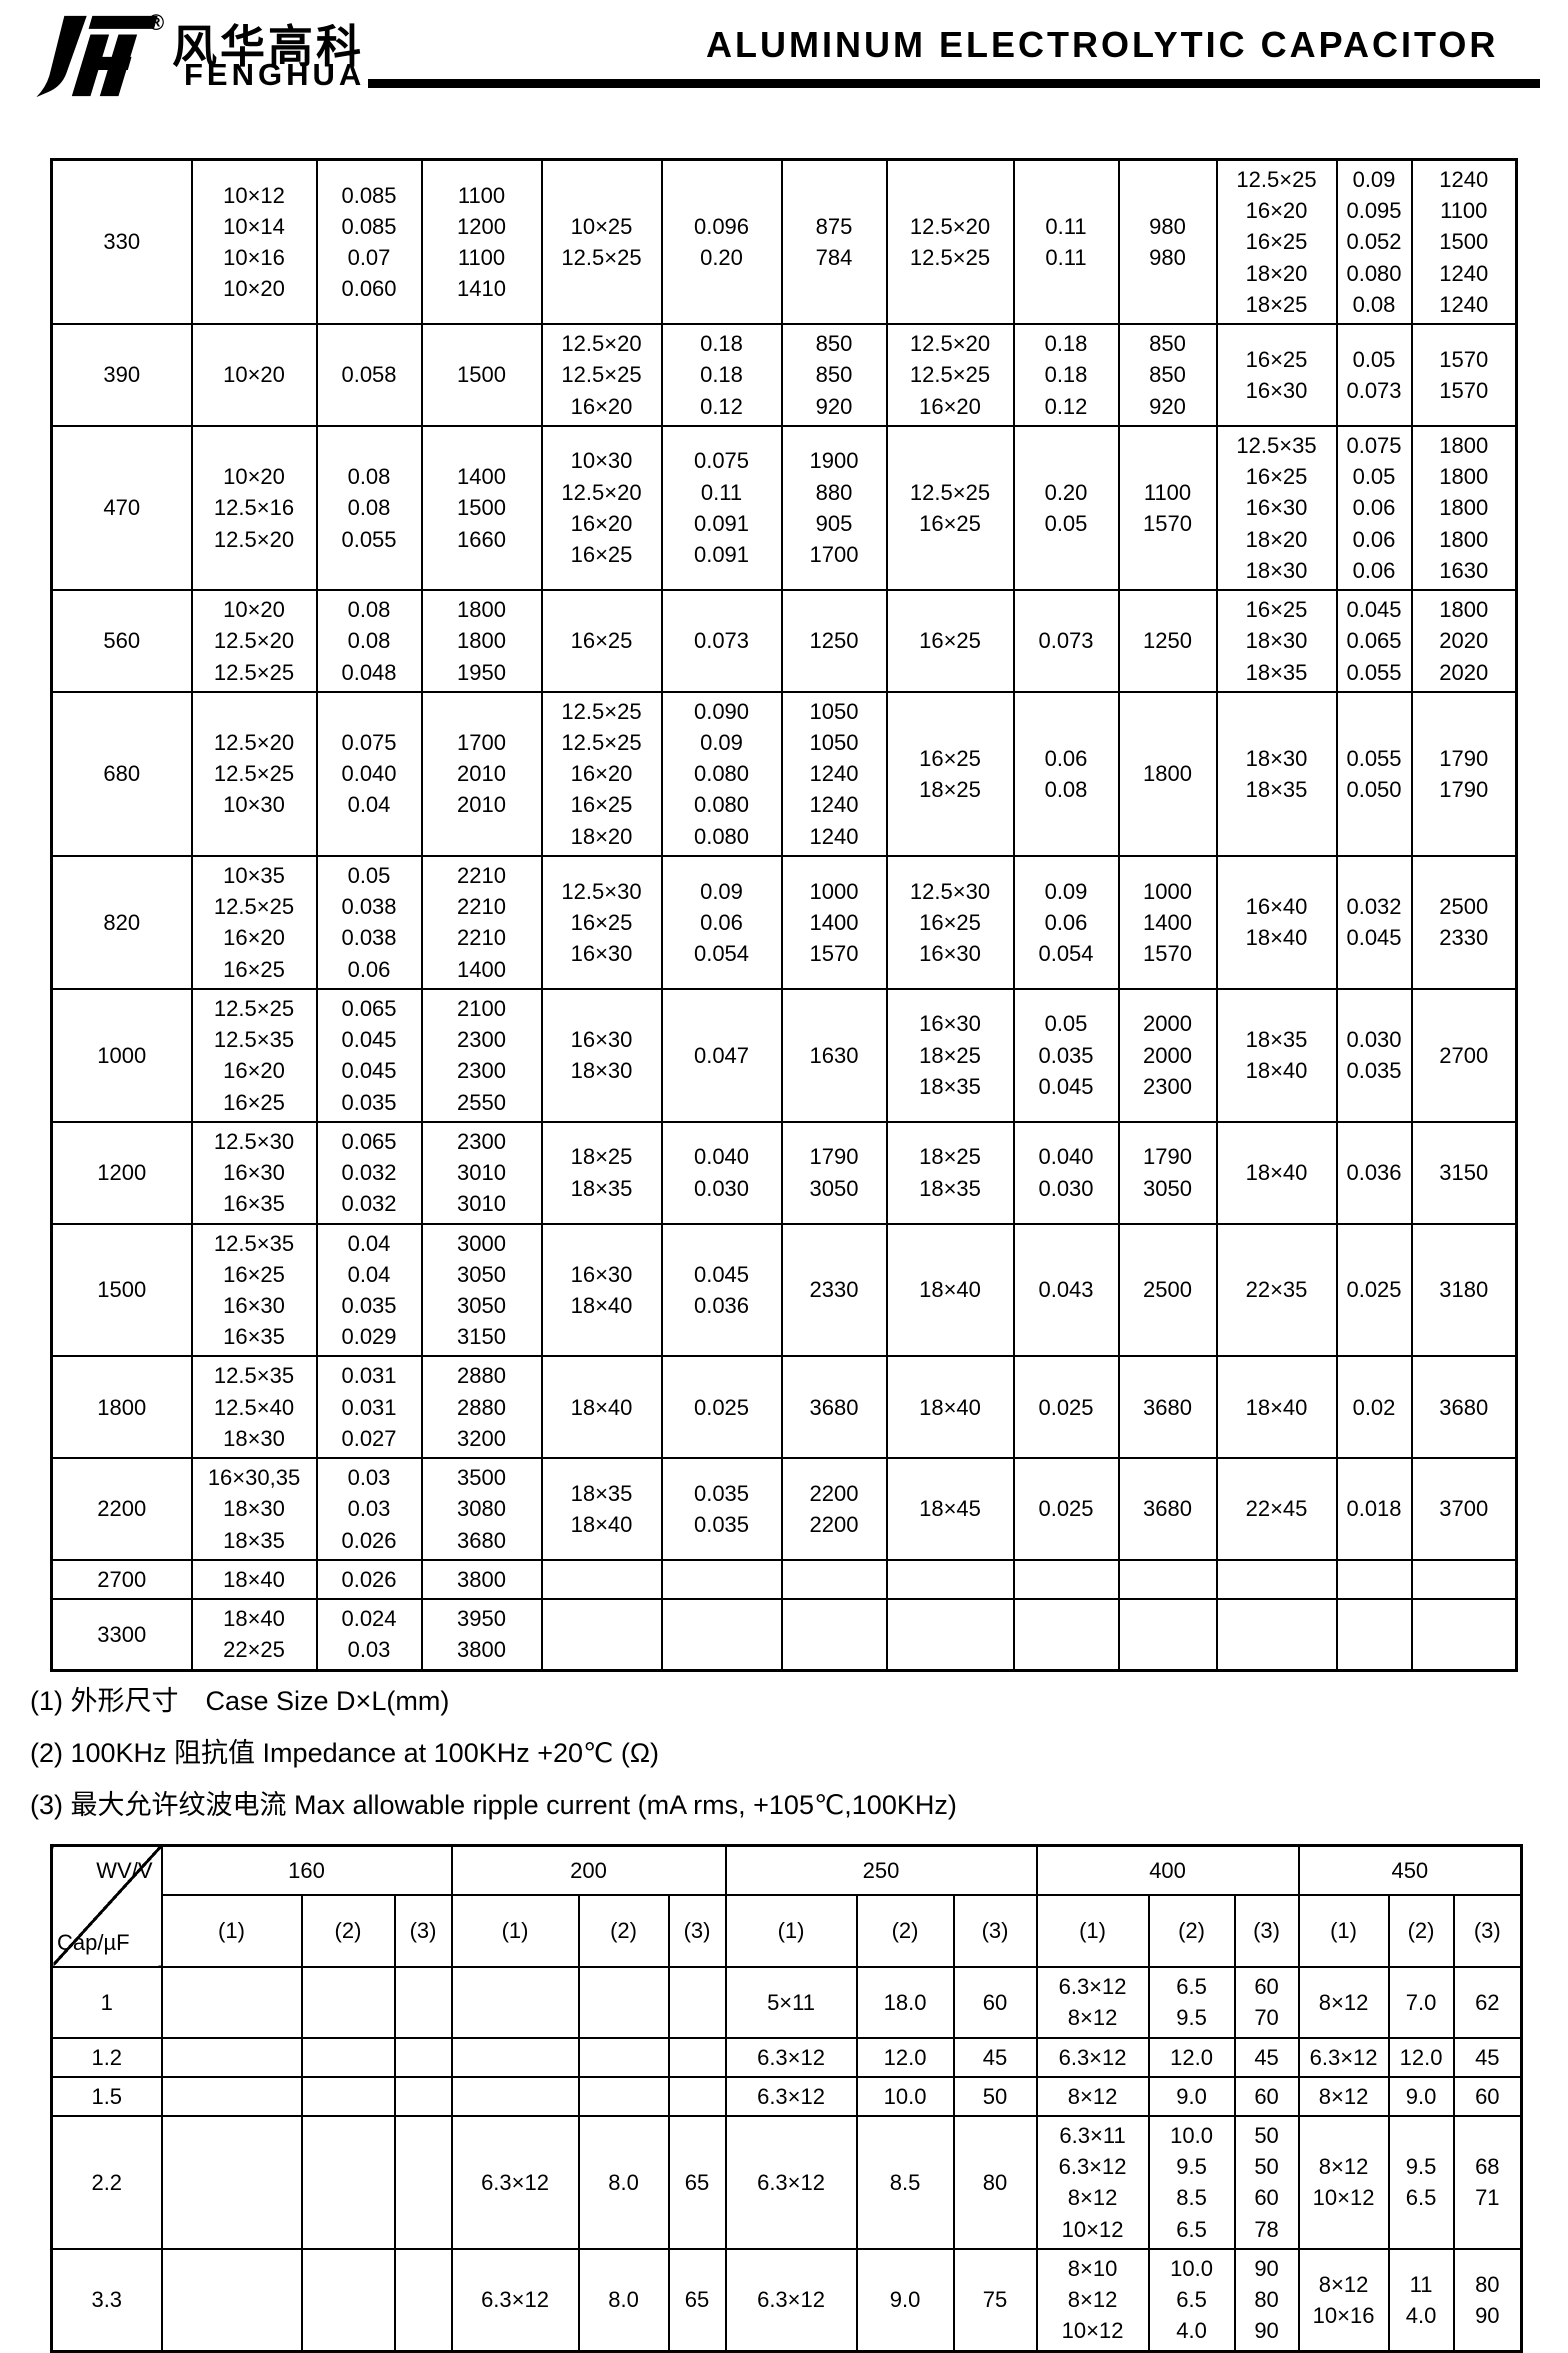  What do you see at coordinates (1374, 1509) in the screenshot?
I see `value-cell: 0.018` at bounding box center [1374, 1509].